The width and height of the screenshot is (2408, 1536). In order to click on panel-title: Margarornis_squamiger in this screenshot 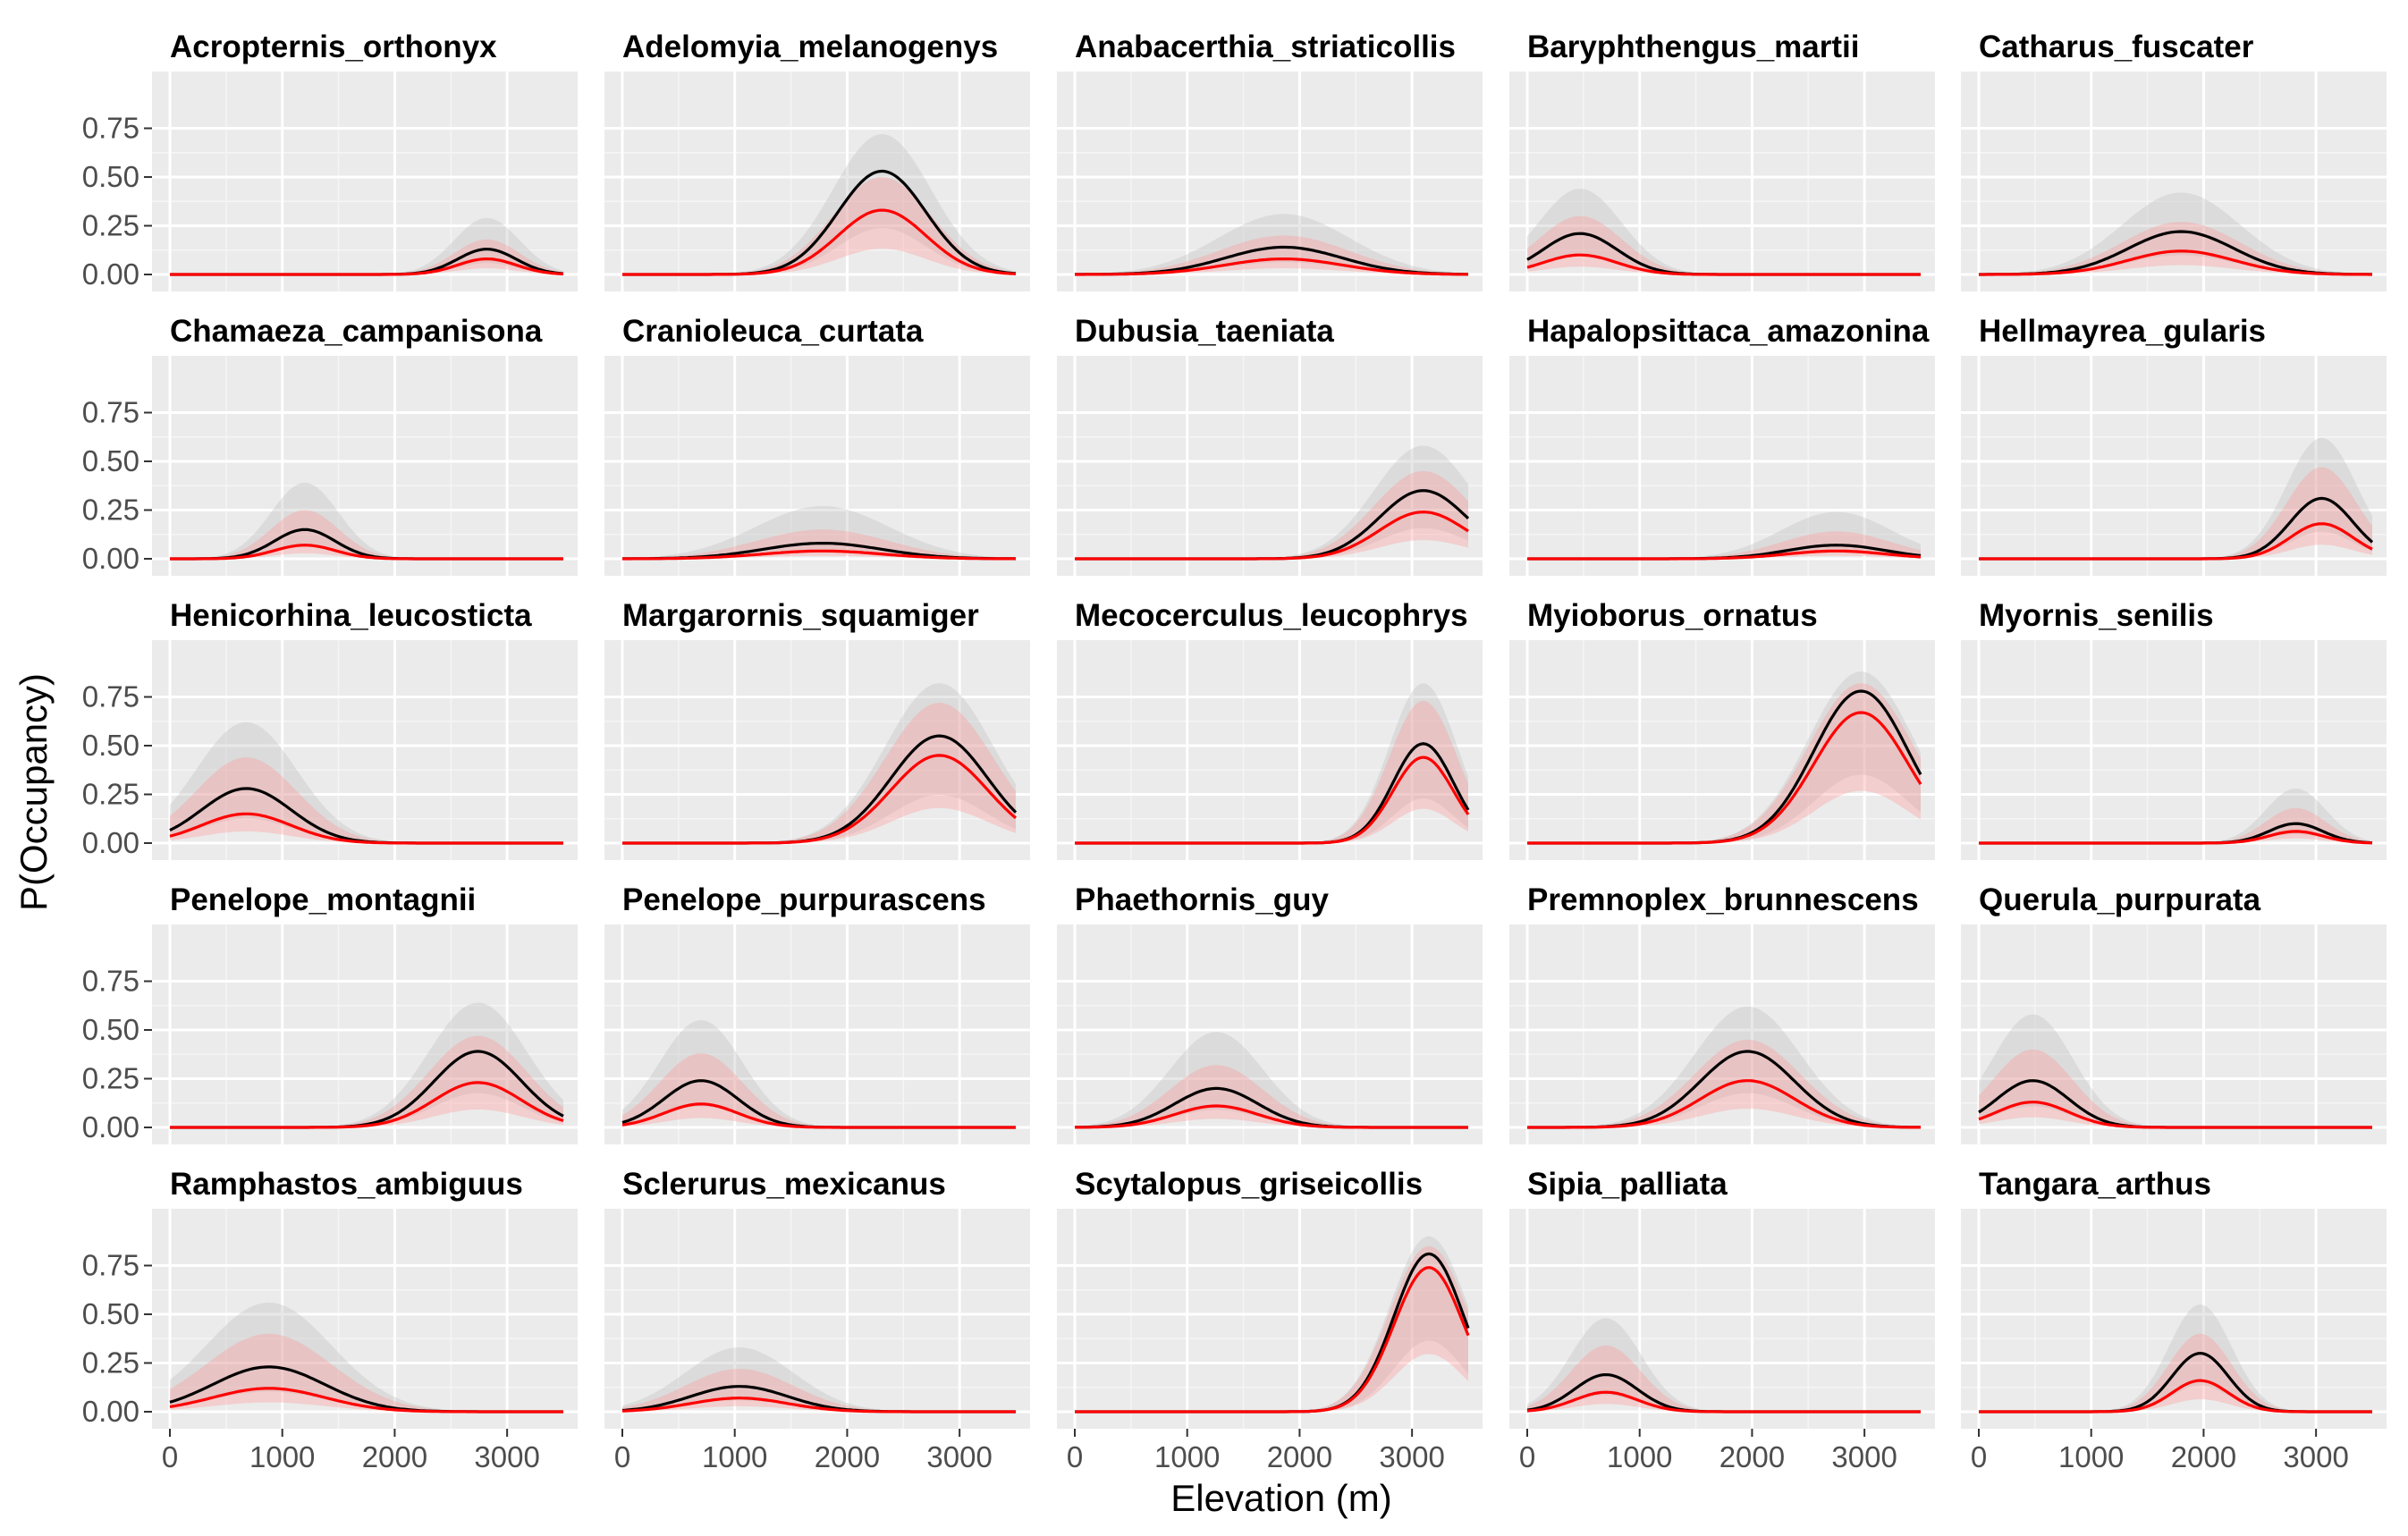, I will do `click(800, 615)`.